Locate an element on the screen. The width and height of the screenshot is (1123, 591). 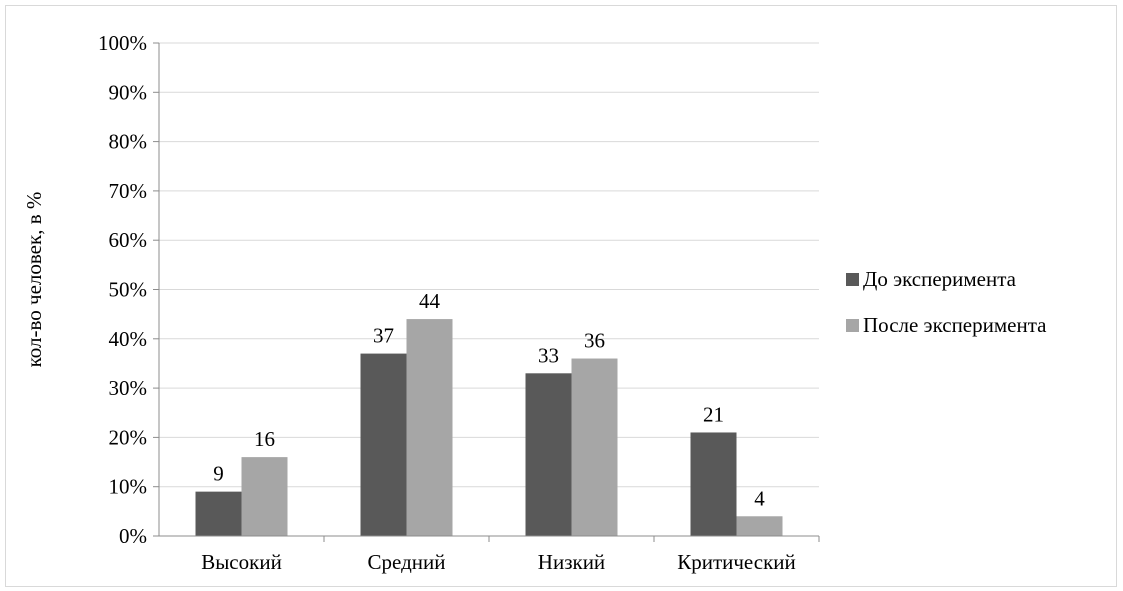
data-label: 33 is located at coordinates (548, 355).